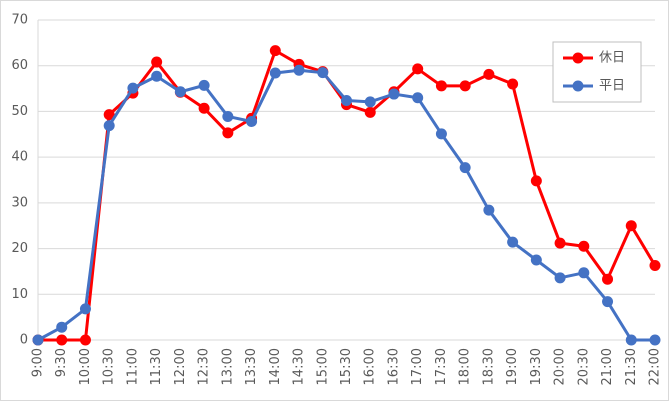 Image resolution: width=669 pixels, height=405 pixels. What do you see at coordinates (441, 366) in the screenshot?
I see `x-tick-label: 17:30` at bounding box center [441, 366].